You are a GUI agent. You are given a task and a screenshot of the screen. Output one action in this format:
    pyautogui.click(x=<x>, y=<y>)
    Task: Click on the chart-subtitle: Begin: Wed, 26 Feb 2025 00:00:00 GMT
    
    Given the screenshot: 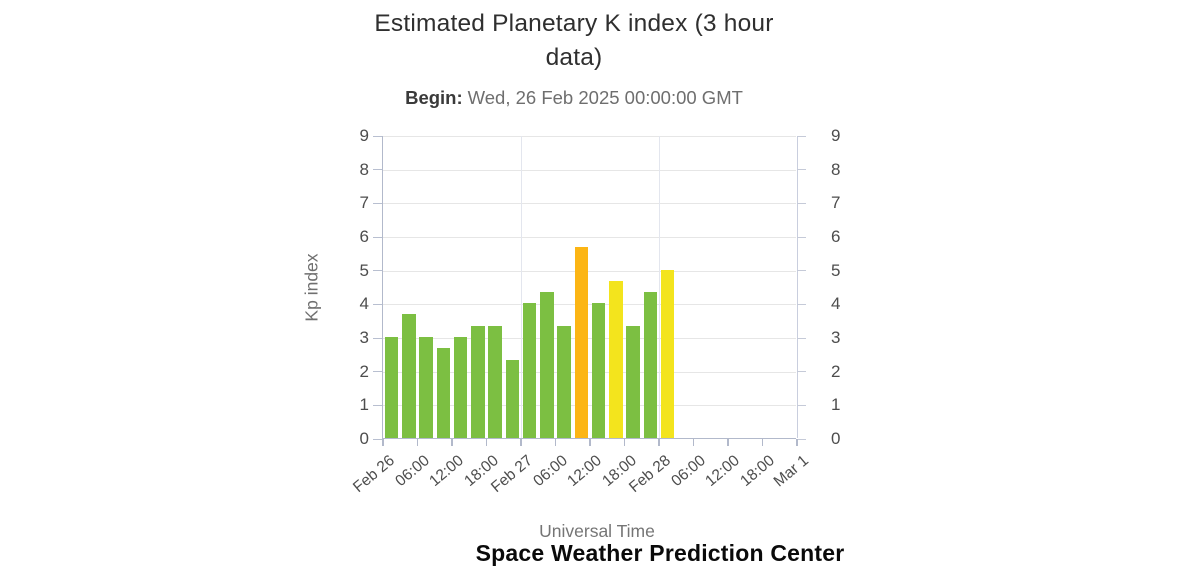 What is the action you would take?
    pyautogui.click(x=574, y=98)
    